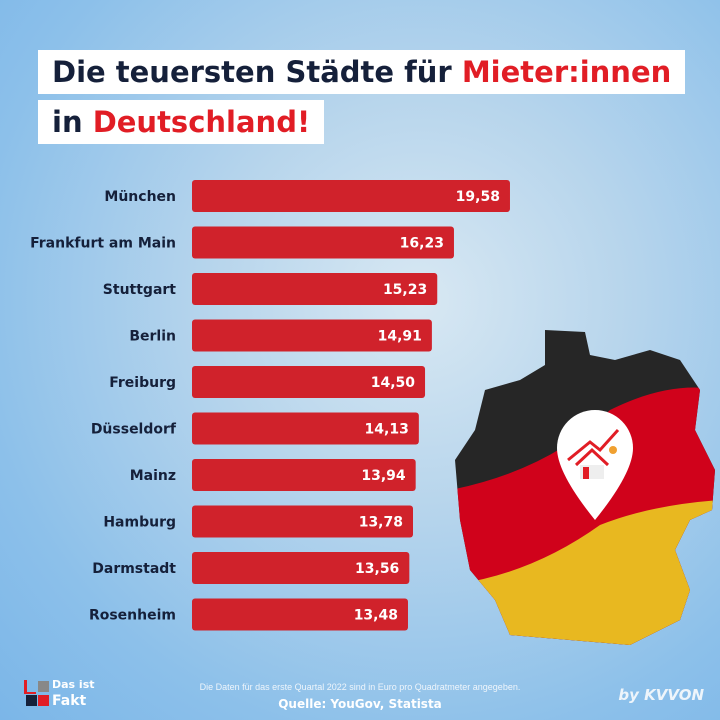 The width and height of the screenshot is (720, 720). I want to click on category-label: Frankfurt am Main, so click(103, 244).